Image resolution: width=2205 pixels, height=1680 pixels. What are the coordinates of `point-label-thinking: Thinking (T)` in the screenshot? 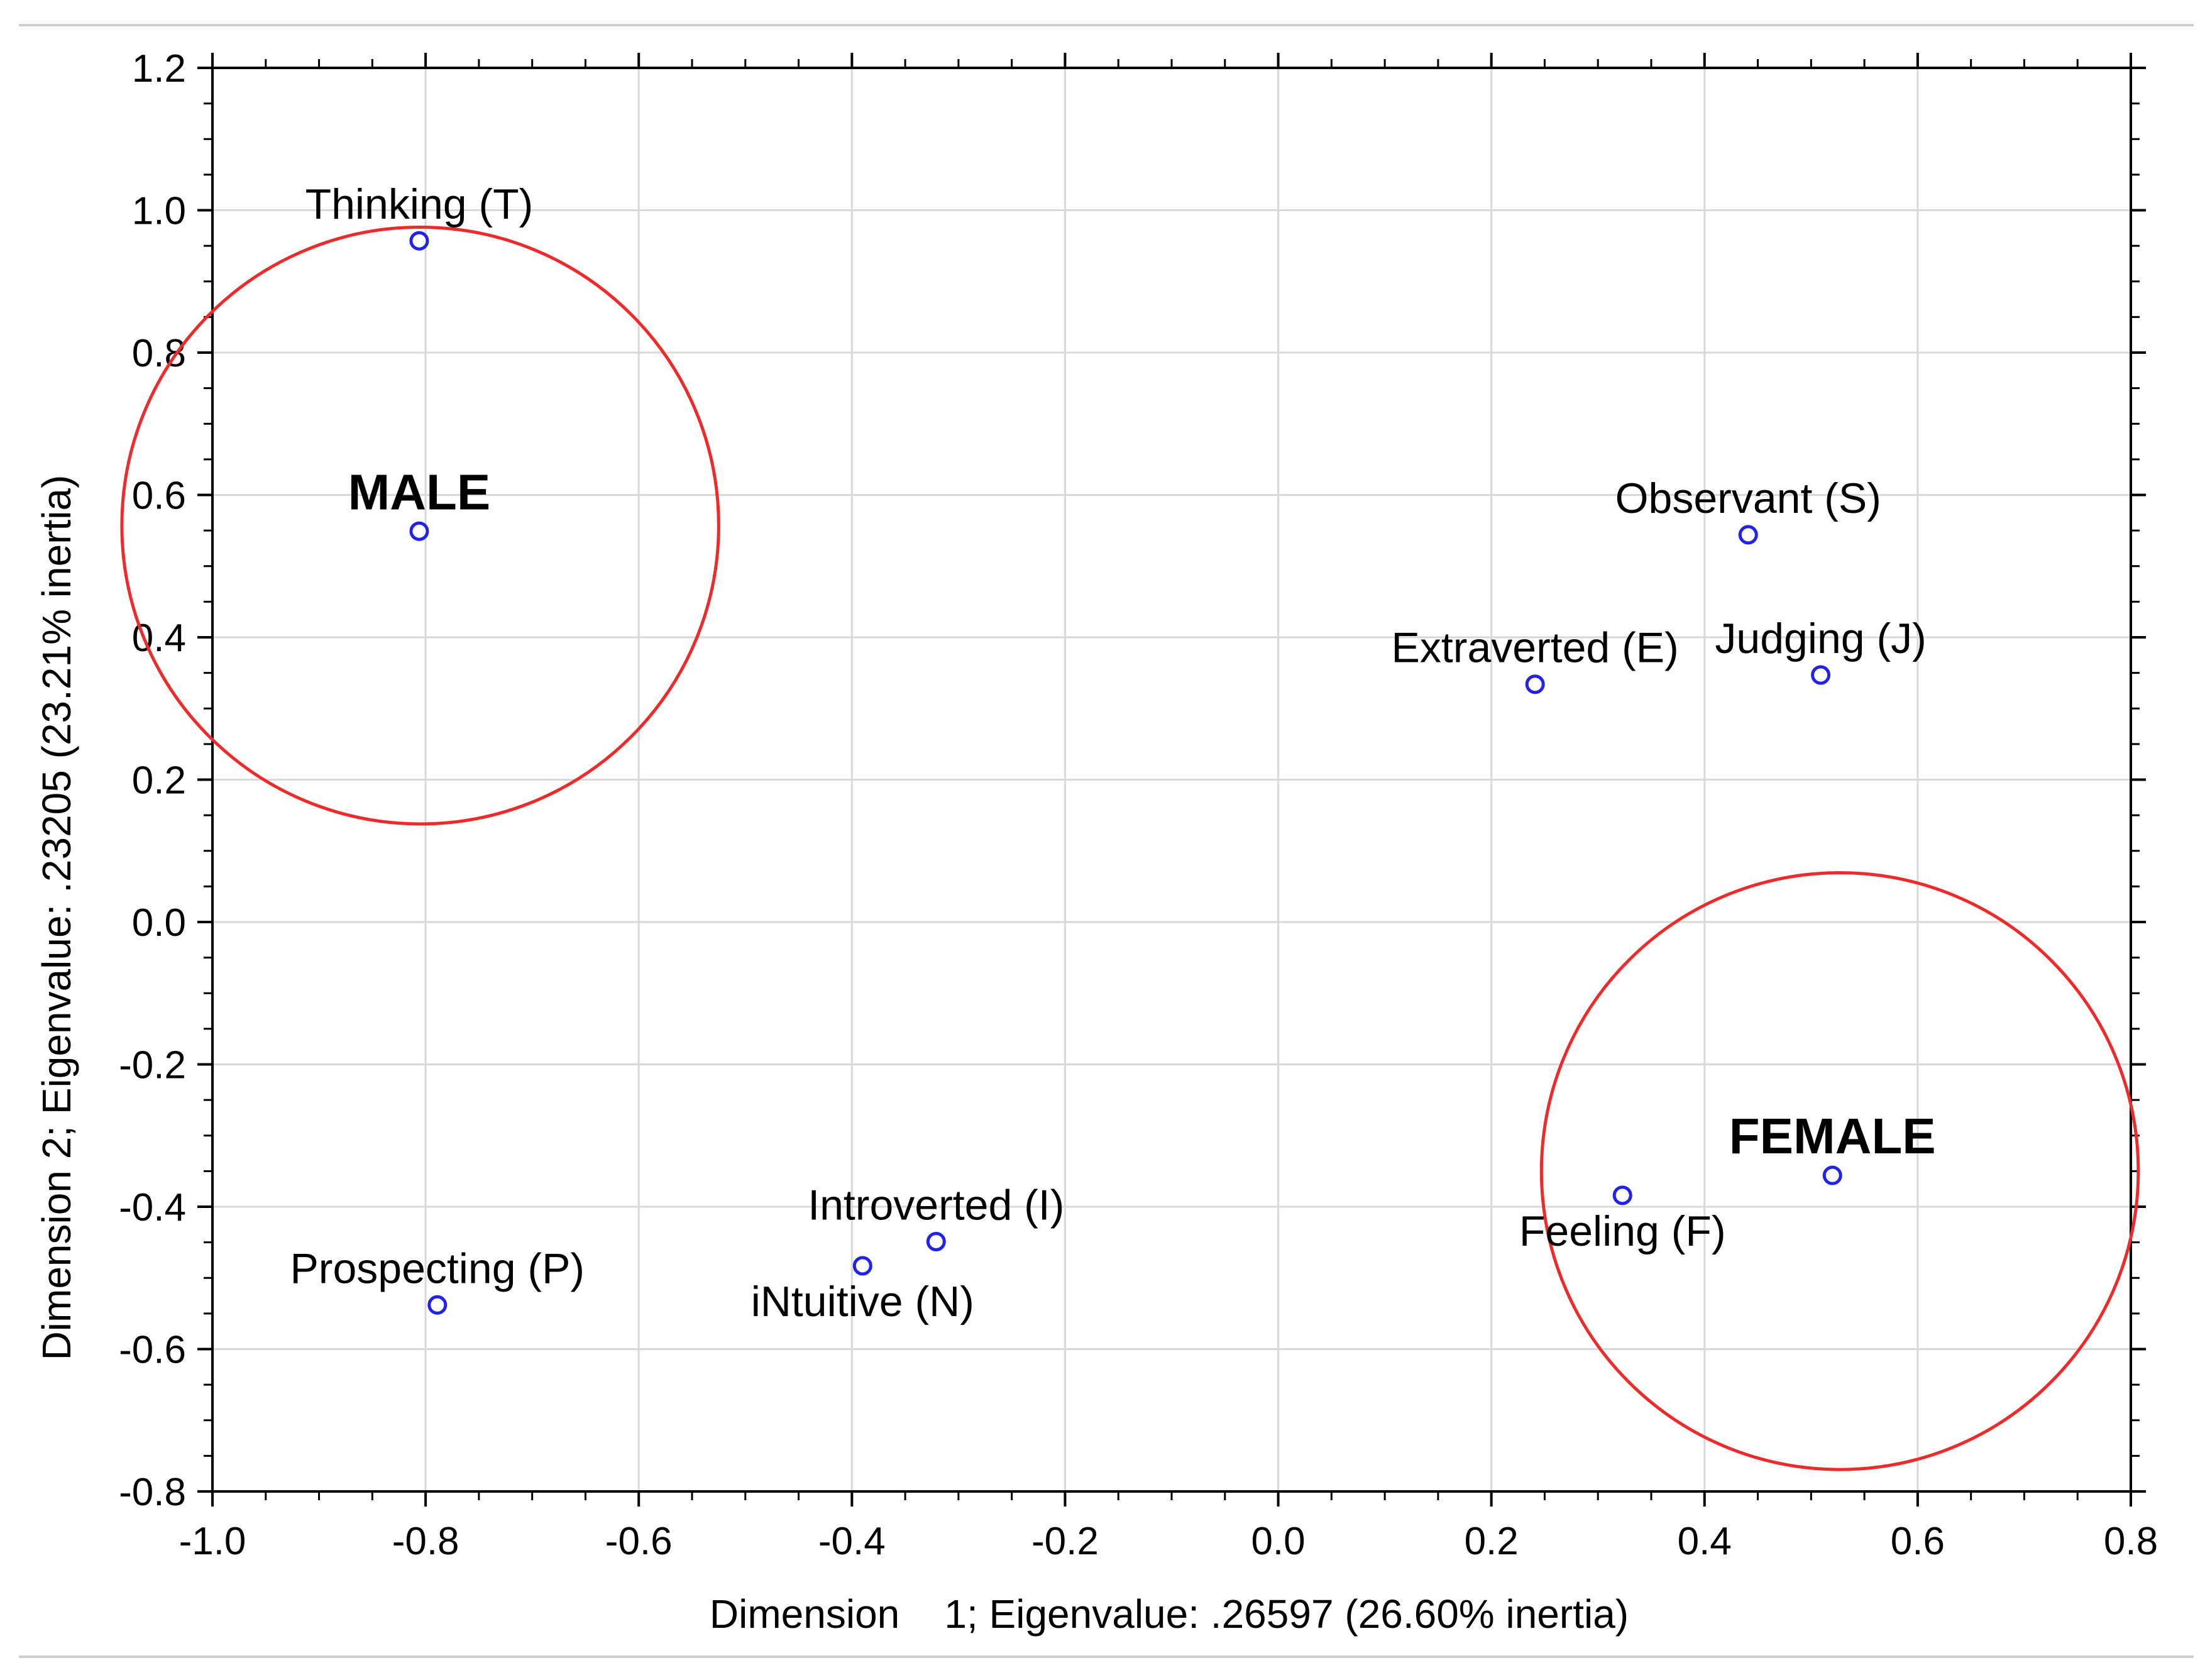 It's located at (419, 204).